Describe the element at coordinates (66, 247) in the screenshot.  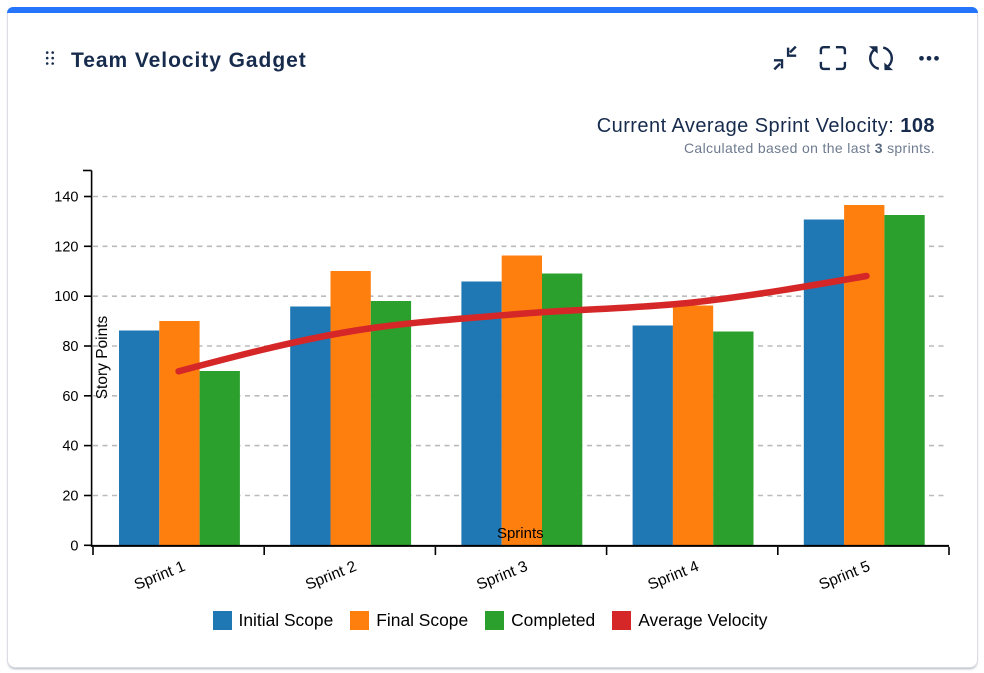
I see `svg-text: 120` at that location.